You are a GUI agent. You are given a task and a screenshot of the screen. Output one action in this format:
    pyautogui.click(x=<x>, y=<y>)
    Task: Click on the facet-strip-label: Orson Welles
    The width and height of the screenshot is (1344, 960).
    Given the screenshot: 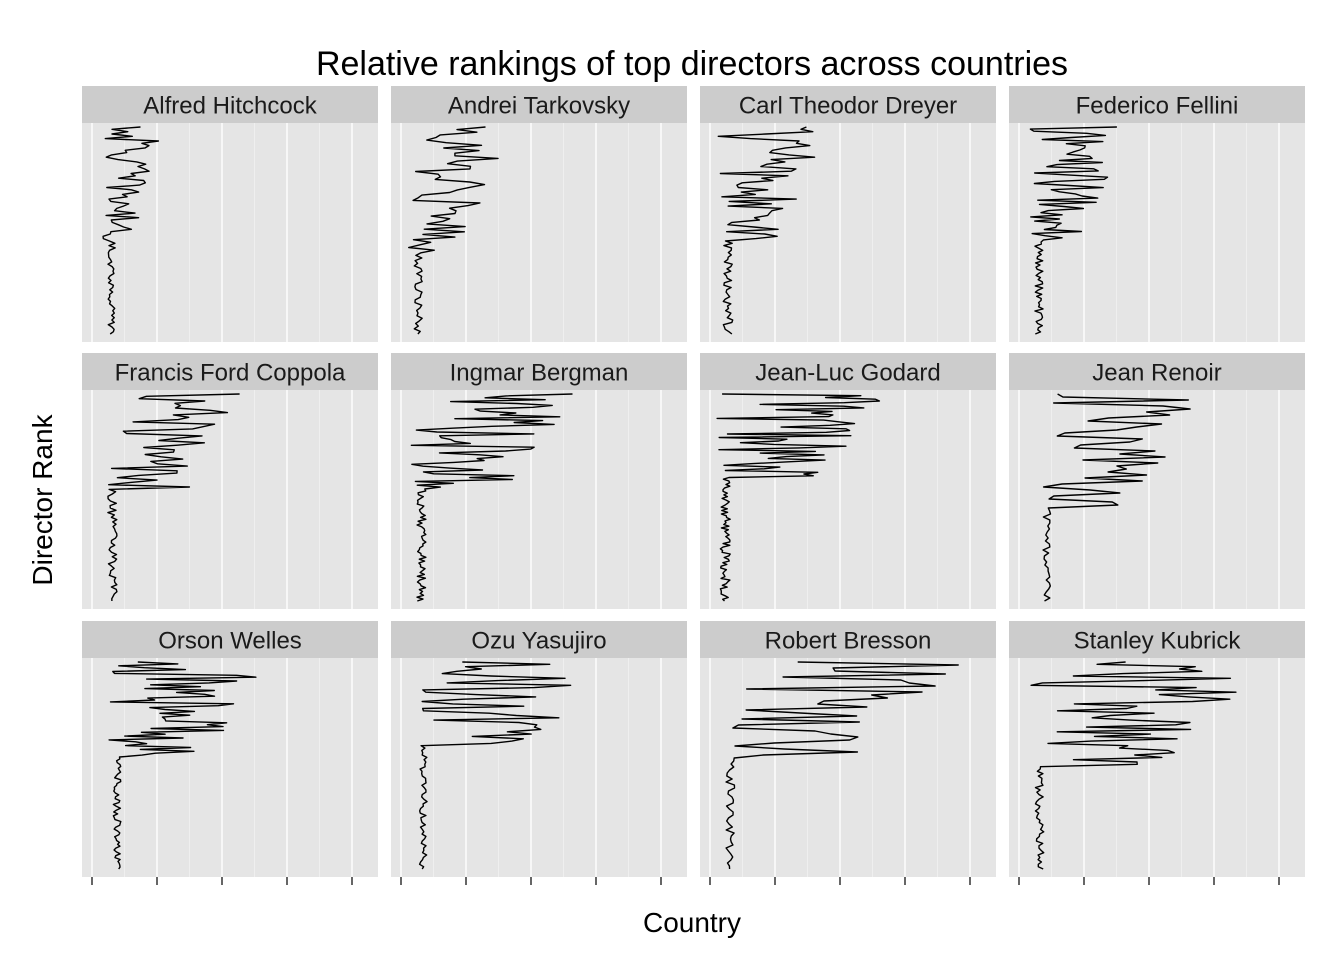 What is the action you would take?
    pyautogui.click(x=230, y=641)
    